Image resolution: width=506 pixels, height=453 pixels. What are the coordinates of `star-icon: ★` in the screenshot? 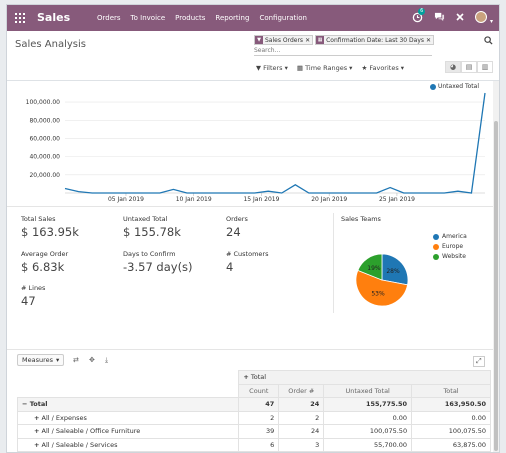 It's located at (364, 68).